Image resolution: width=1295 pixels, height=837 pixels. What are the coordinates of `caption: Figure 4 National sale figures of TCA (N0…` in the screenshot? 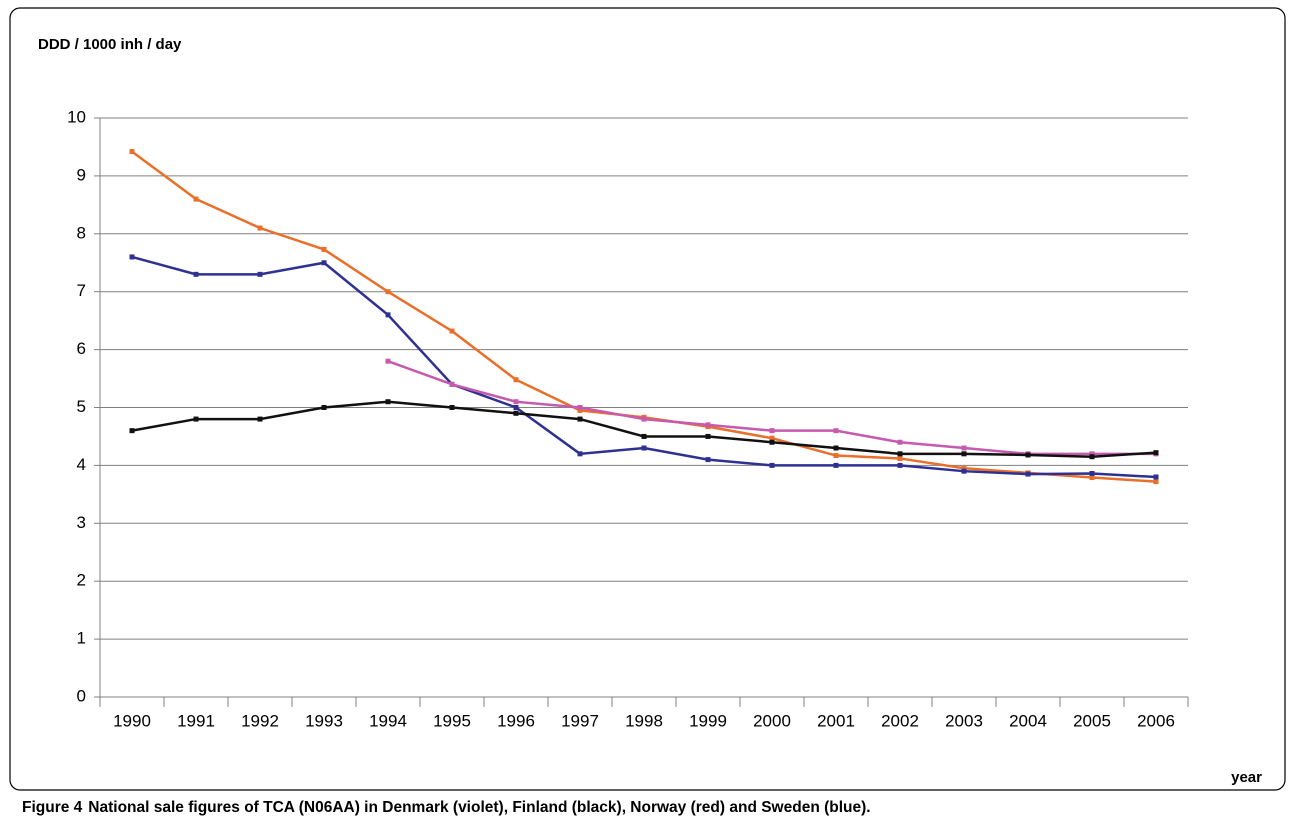 It's located at (446, 807).